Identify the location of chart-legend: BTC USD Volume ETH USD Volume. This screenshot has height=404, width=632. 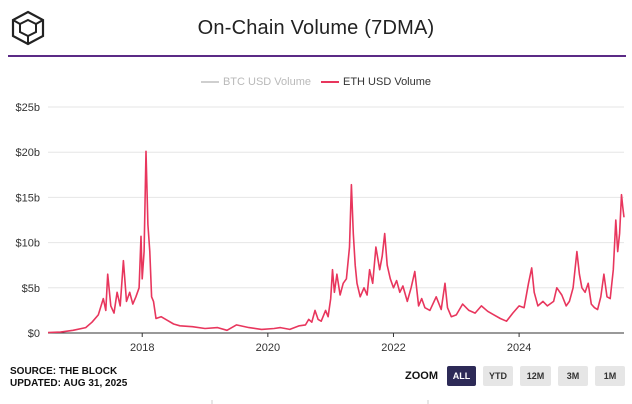
(316, 82).